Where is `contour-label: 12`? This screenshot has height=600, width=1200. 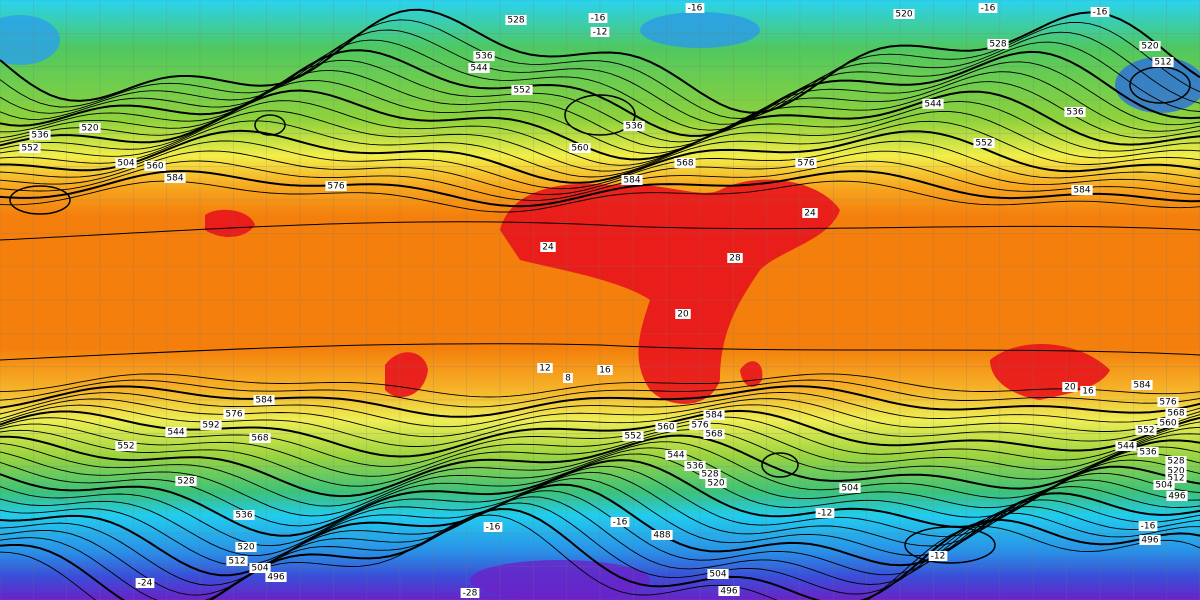 contour-label: 12 is located at coordinates (545, 368).